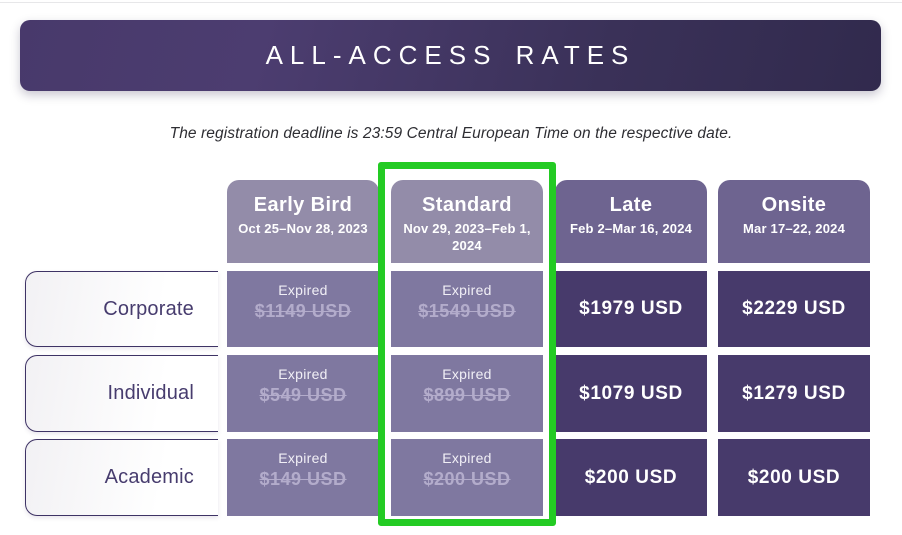 Image resolution: width=902 pixels, height=535 pixels. I want to click on row-label-text: Academic, so click(149, 477).